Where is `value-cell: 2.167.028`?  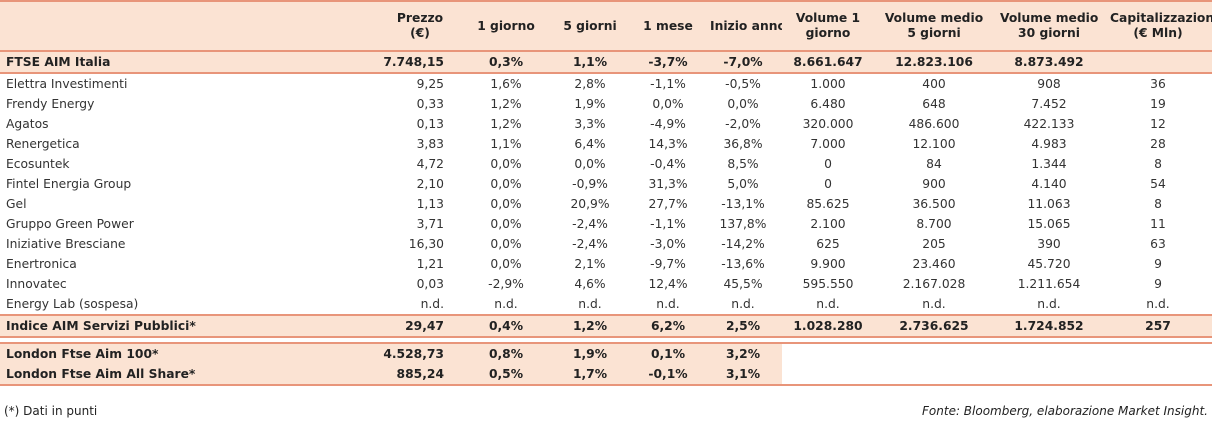
value-cell: 2.167.028 is located at coordinates (934, 284).